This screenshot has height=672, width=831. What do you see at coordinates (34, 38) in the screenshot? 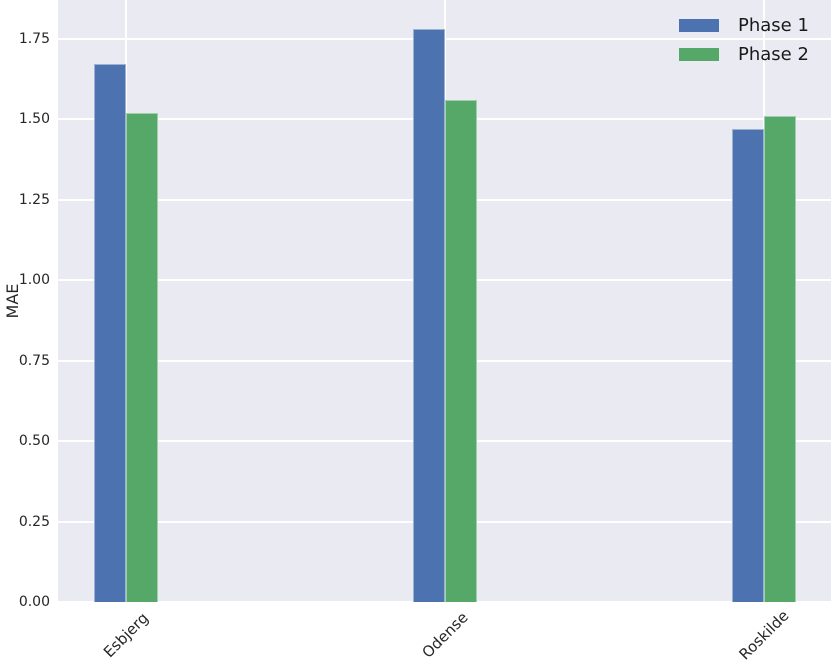
I see `y-tick-label: 1.75` at bounding box center [34, 38].